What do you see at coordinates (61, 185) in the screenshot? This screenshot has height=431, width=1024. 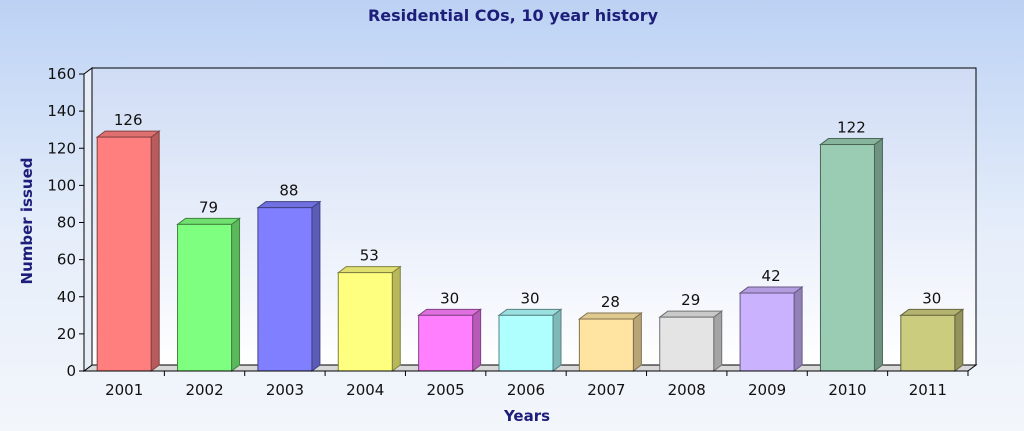 I see `y-tick-label: 100` at bounding box center [61, 185].